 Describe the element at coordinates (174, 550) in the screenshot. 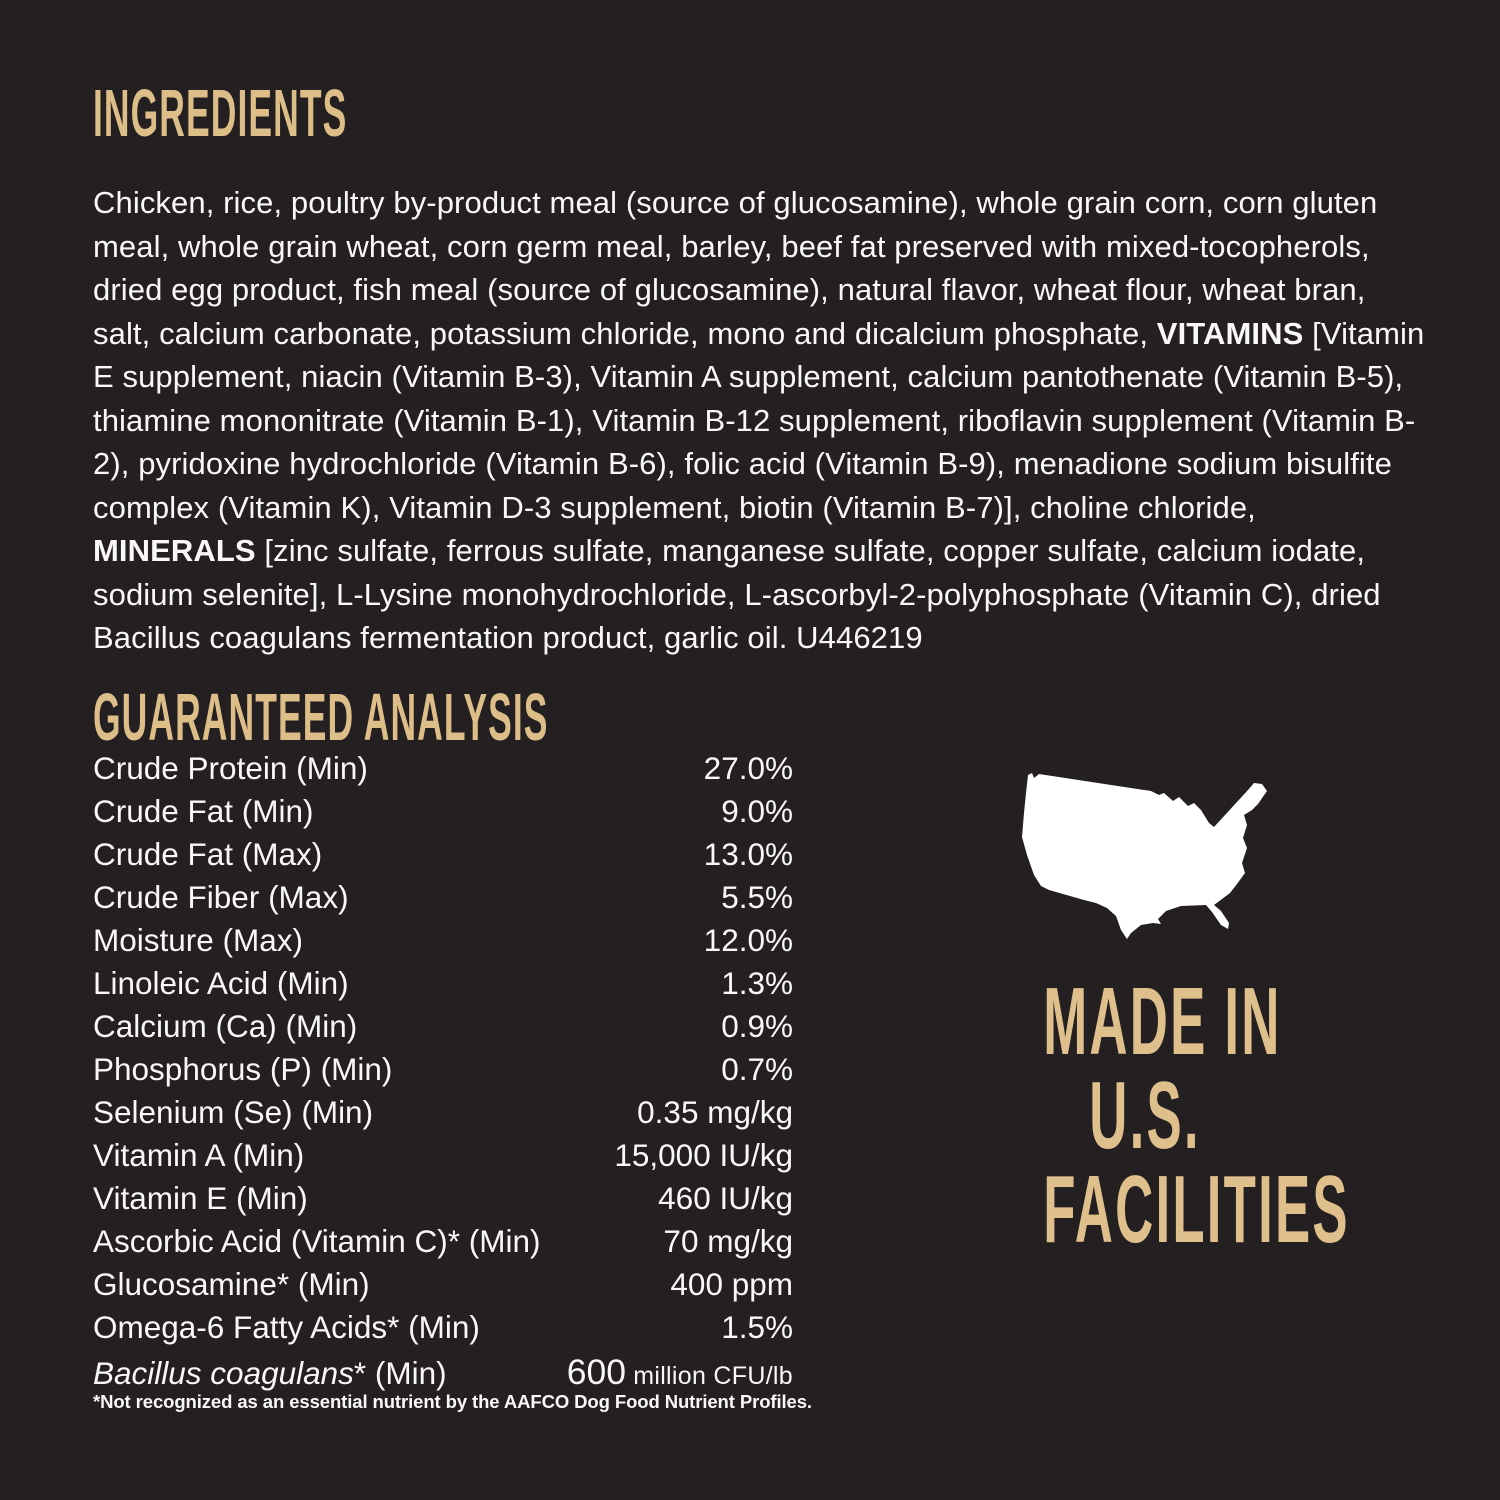

I see `ingredients-bold-term: MINERALS` at that location.